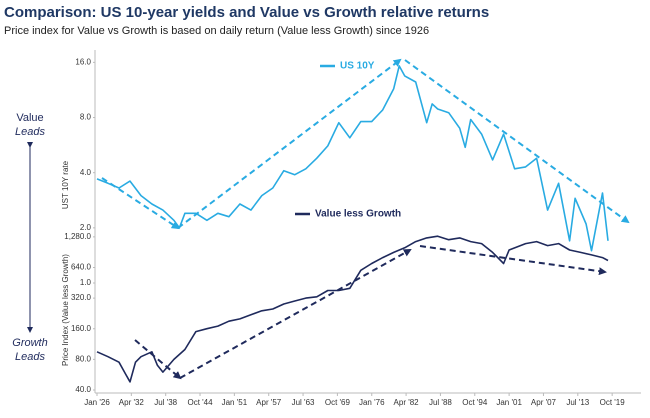  What do you see at coordinates (29, 343) in the screenshot?
I see `annotation: Growth` at bounding box center [29, 343].